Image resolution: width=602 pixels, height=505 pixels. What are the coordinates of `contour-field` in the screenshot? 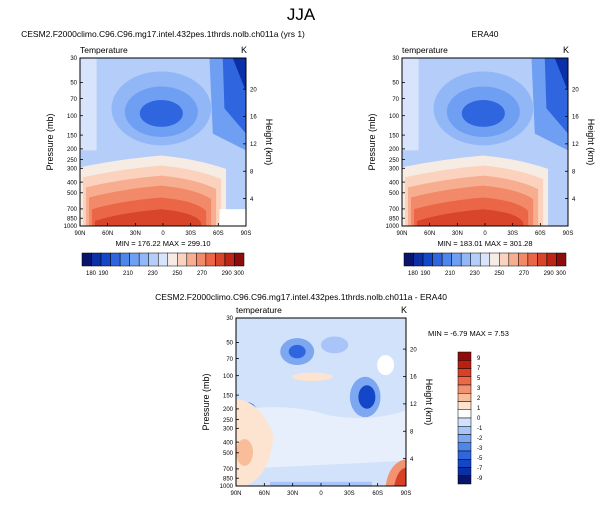 It's located at (321, 402).